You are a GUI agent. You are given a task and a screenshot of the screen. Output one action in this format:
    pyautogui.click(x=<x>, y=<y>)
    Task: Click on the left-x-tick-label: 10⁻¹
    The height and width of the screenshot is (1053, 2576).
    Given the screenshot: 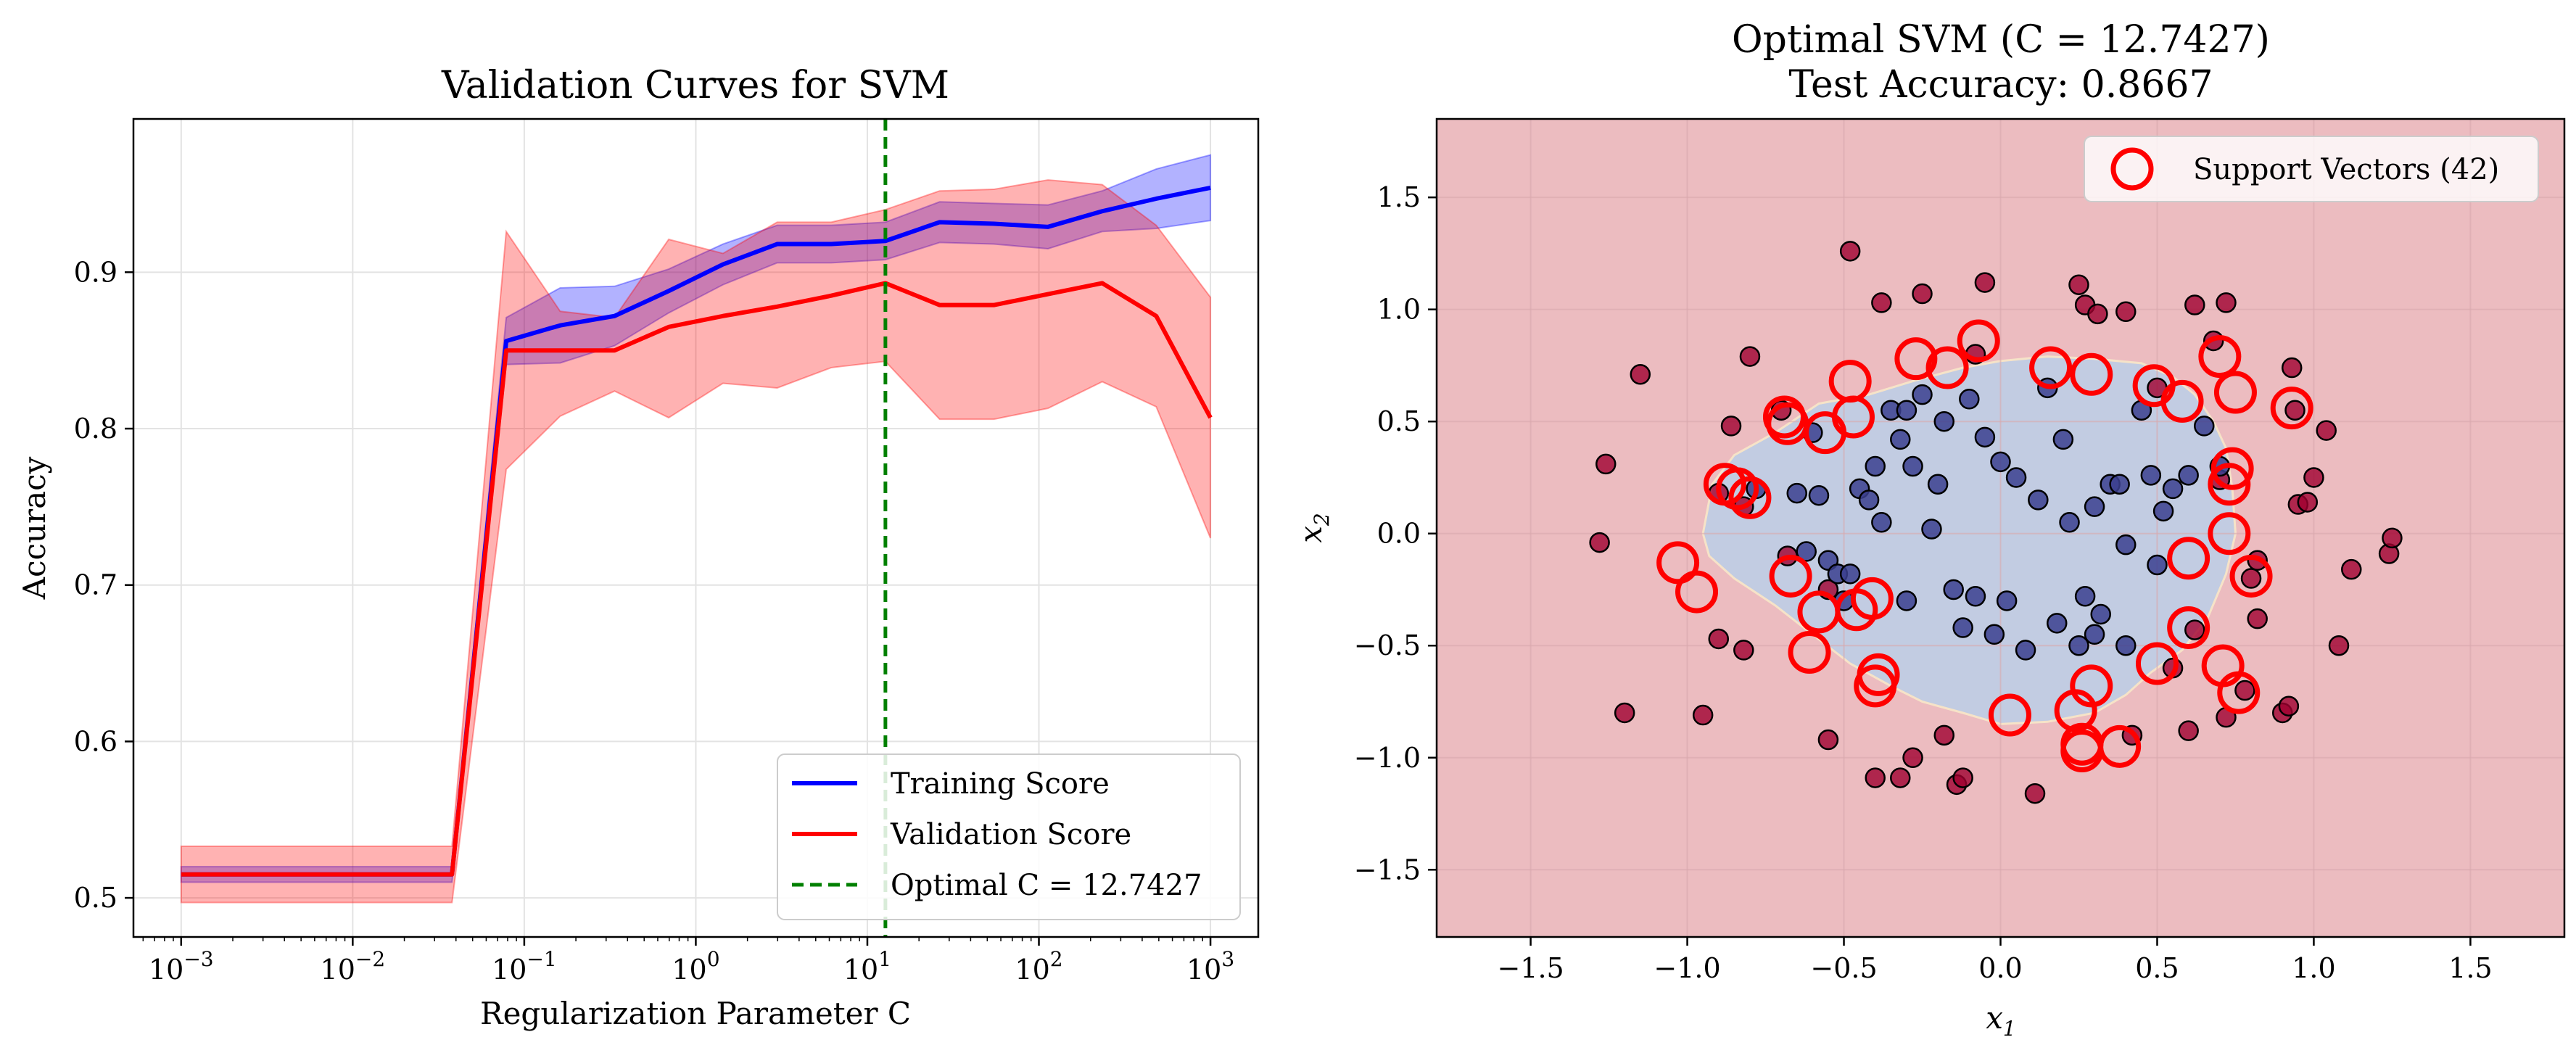 What is the action you would take?
    pyautogui.click(x=524, y=967)
    